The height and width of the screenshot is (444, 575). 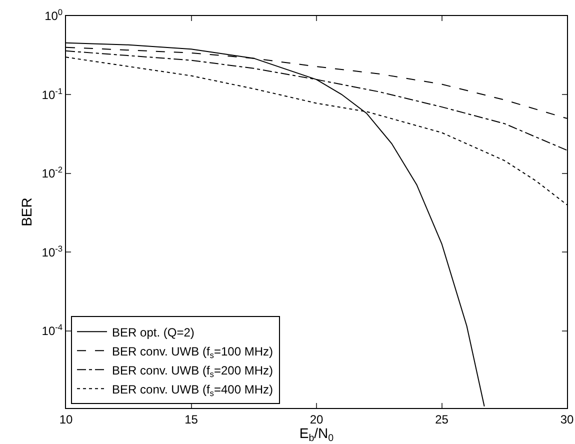 What do you see at coordinates (66, 419) in the screenshot?
I see `x-tick-label: 10` at bounding box center [66, 419].